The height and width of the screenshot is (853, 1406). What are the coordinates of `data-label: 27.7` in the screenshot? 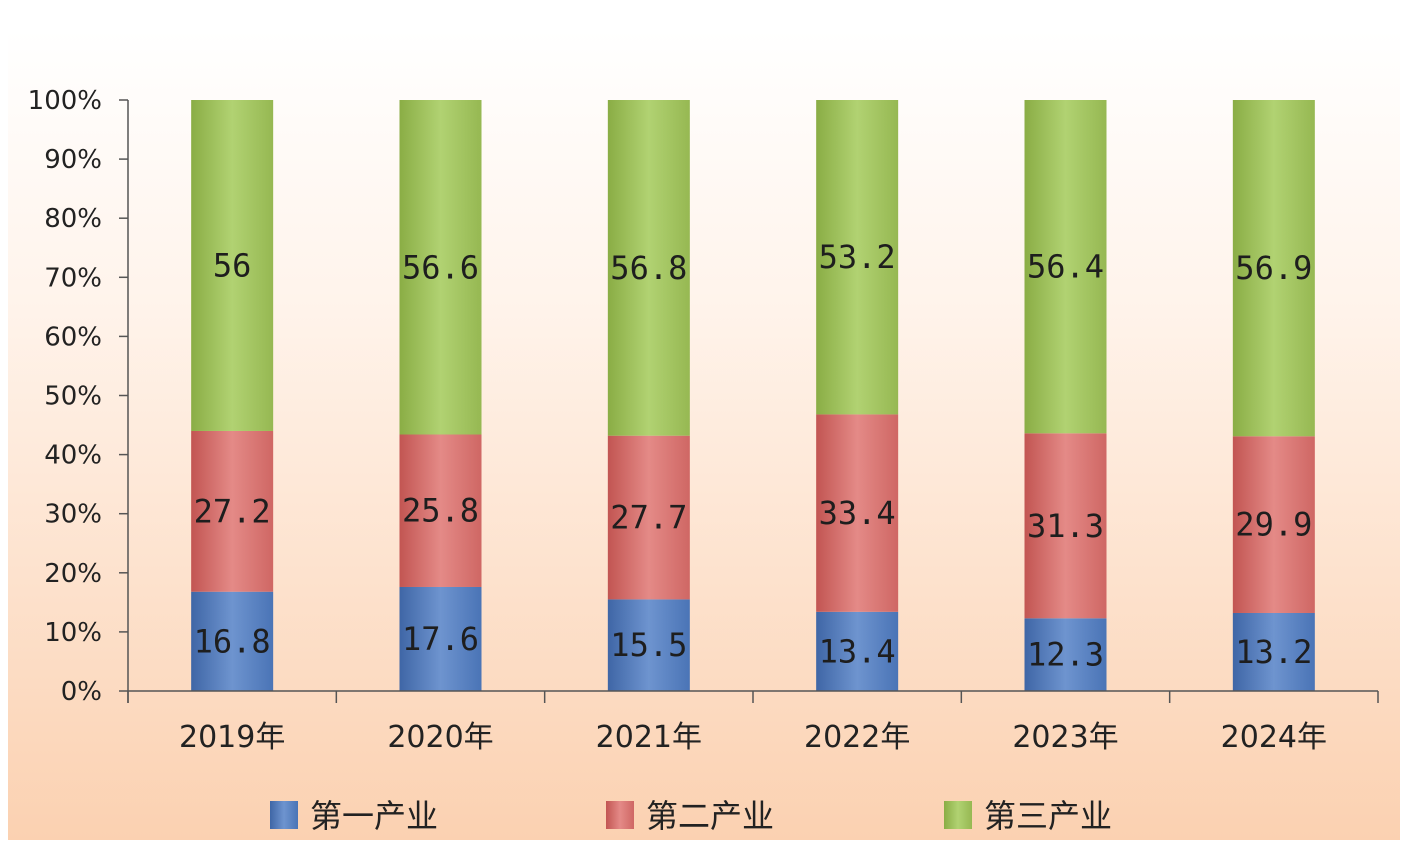 It's located at (648, 518).